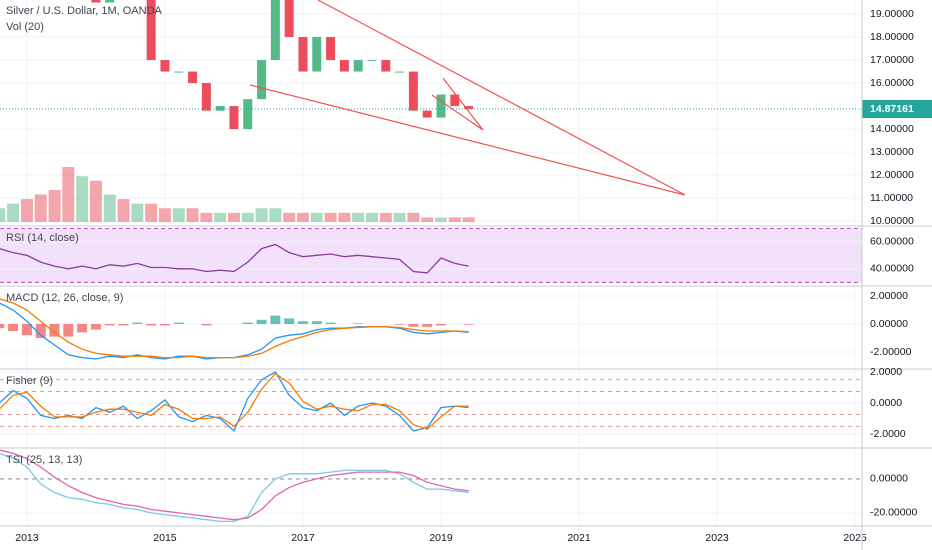 The height and width of the screenshot is (550, 932). I want to click on y-tick-label: 40.00000, so click(892, 269).